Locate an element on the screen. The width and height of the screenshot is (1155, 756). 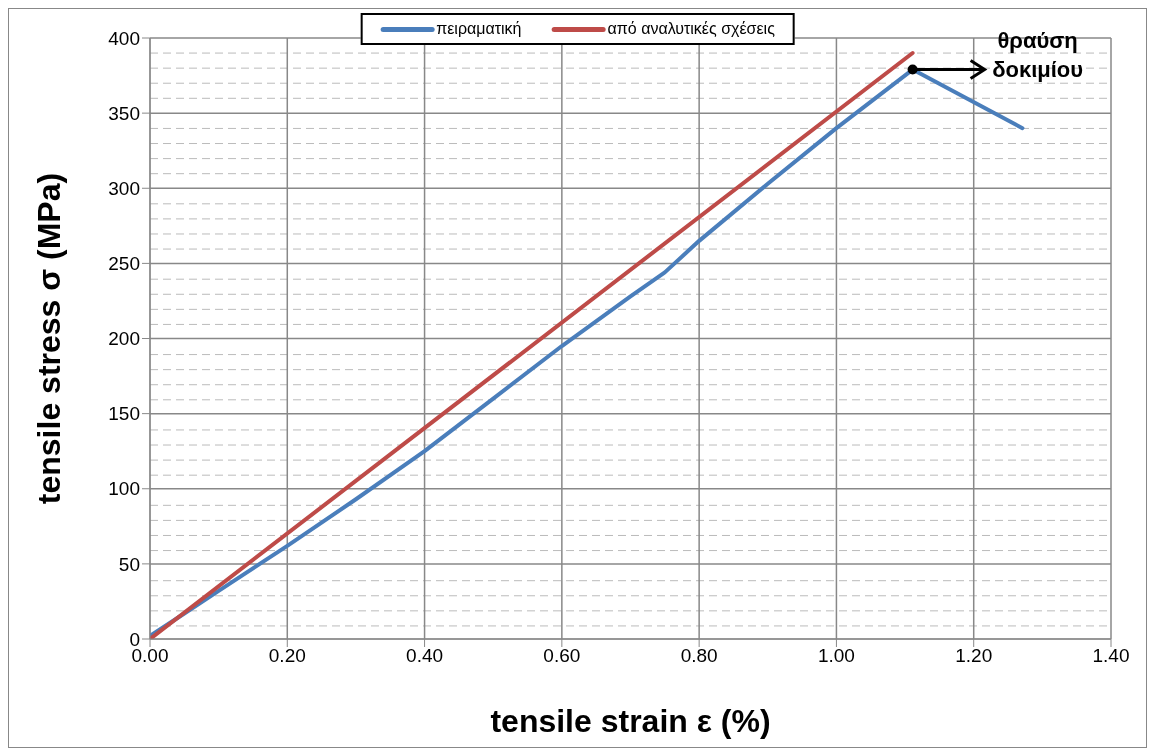
annotation: θραύση δοκιμίου is located at coordinates (1038, 54).